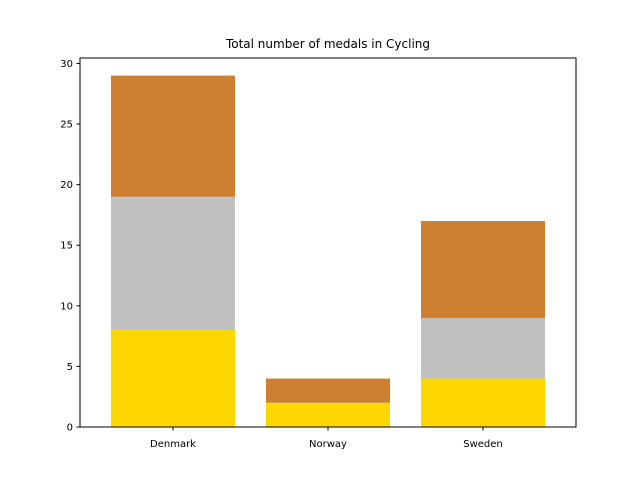  I want to click on y-tick-label: 10, so click(66, 306).